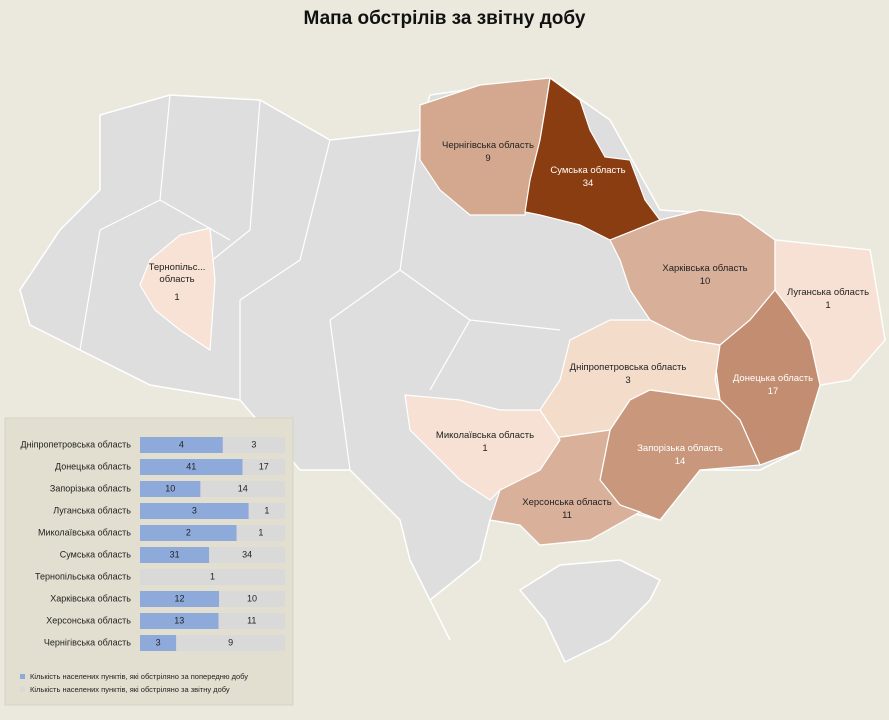 The image size is (889, 720). What do you see at coordinates (177, 273) in the screenshot?
I see `region-name: Тернопільс... область` at bounding box center [177, 273].